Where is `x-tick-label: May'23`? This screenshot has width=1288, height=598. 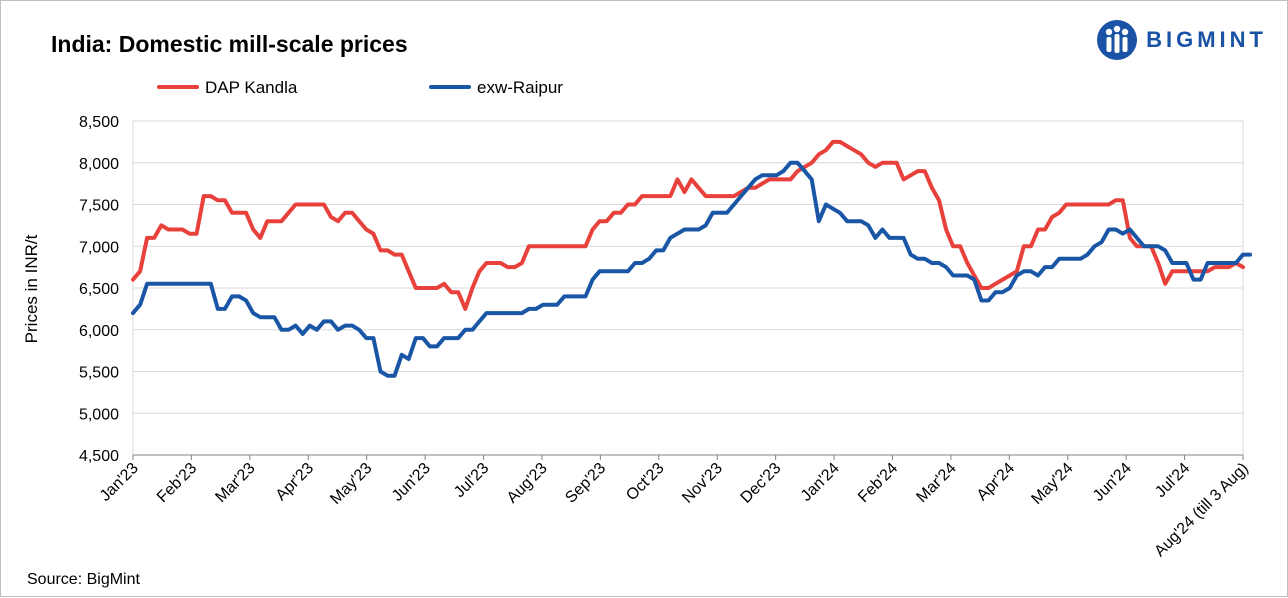 x-tick-label: May'23 is located at coordinates (351, 484).